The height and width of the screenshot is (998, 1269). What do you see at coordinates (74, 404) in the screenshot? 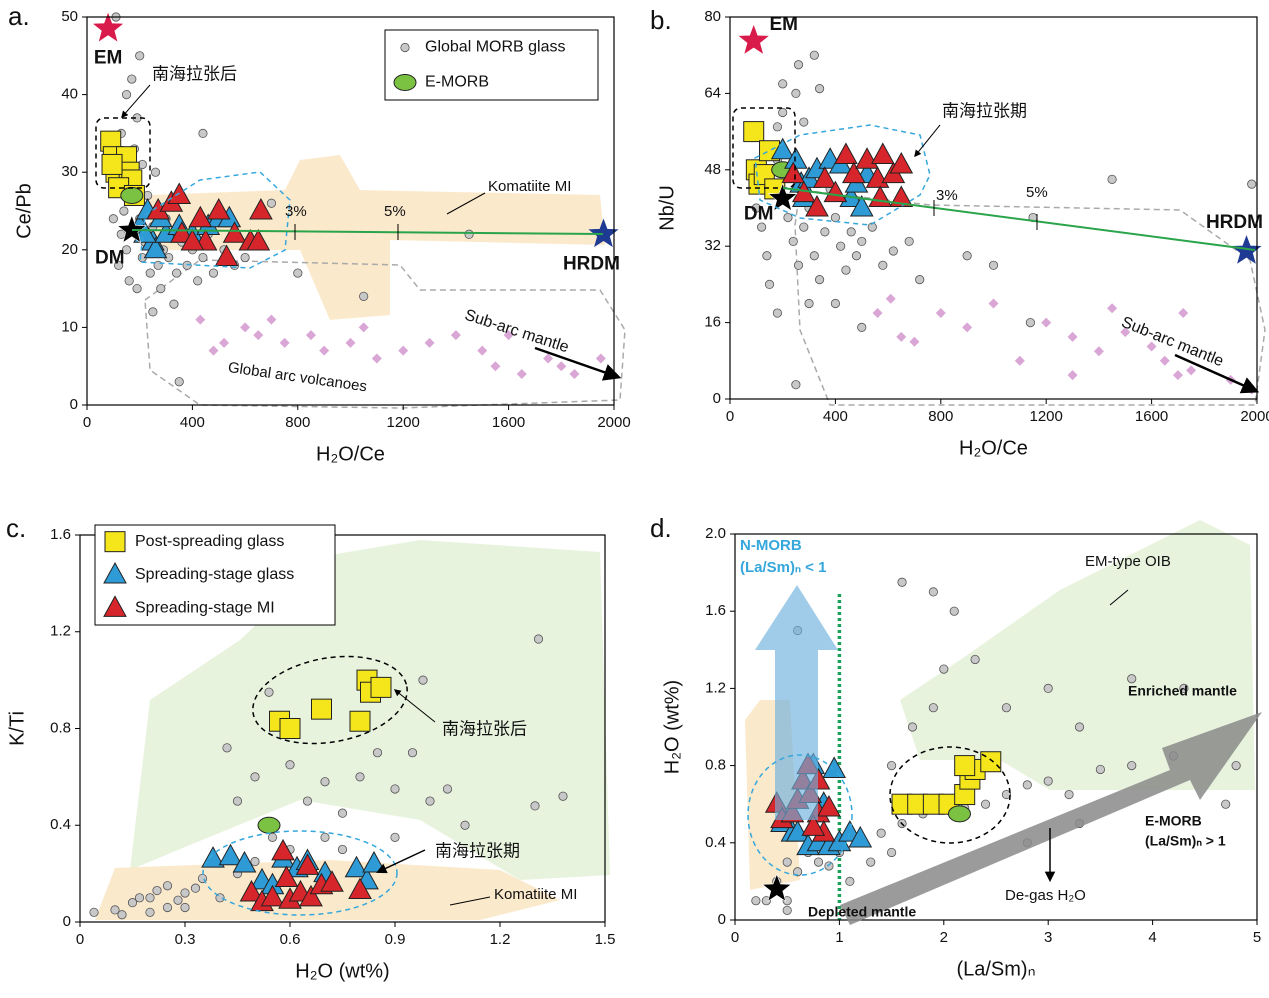
I see `y-tick-label: 0` at bounding box center [74, 404].